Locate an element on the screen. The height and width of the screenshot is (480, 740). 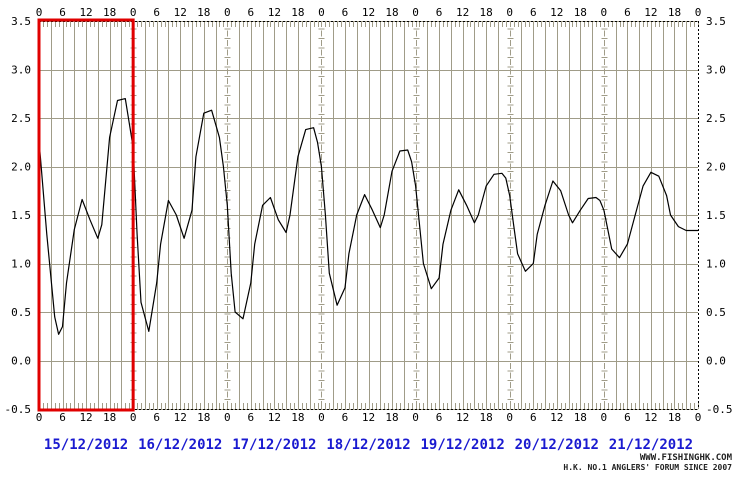
selected-day-highlight-box is located at coordinates (86, 215).